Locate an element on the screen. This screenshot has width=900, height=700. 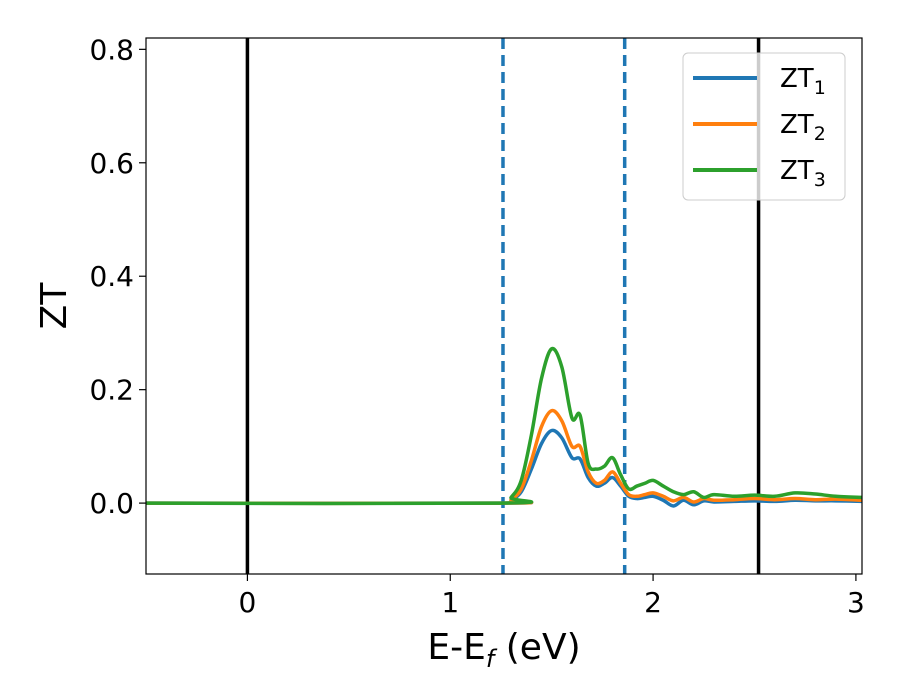
y-tick-label: 0.8 is located at coordinates (111, 49).